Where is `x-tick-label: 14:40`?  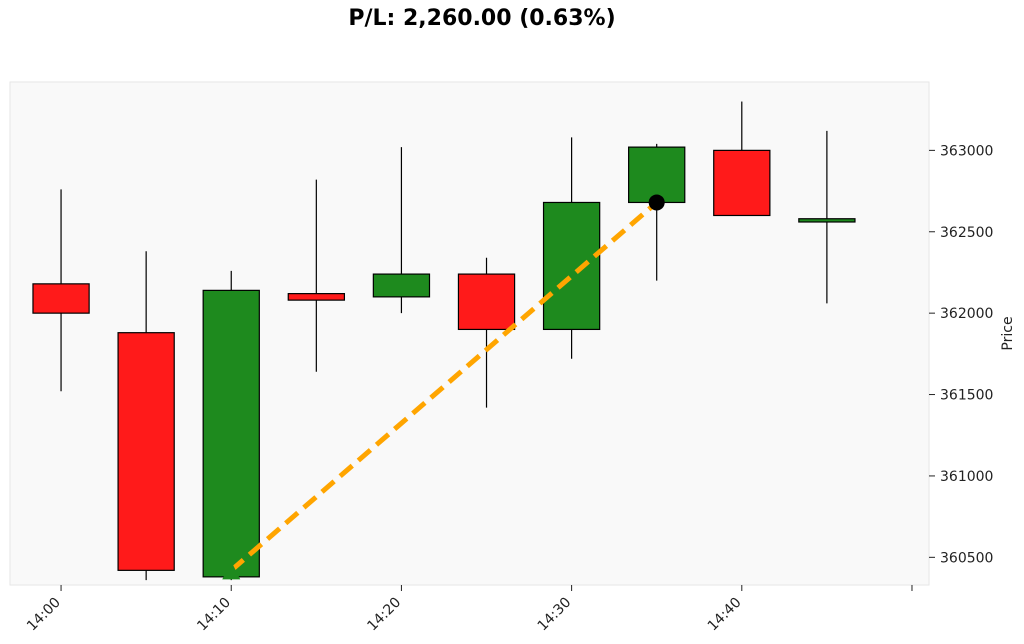
x-tick-label: 14:40 is located at coordinates (725, 615).